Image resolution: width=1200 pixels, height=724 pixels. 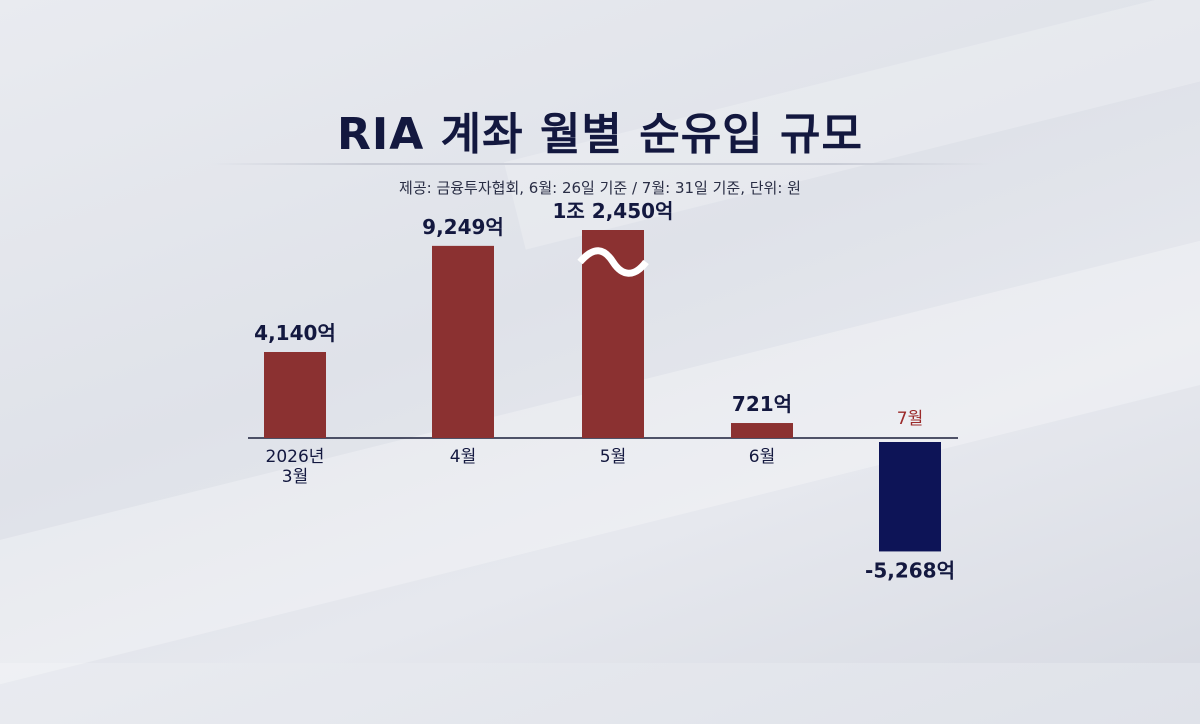 I want to click on category-label-5: 7월, so click(x=910, y=419).